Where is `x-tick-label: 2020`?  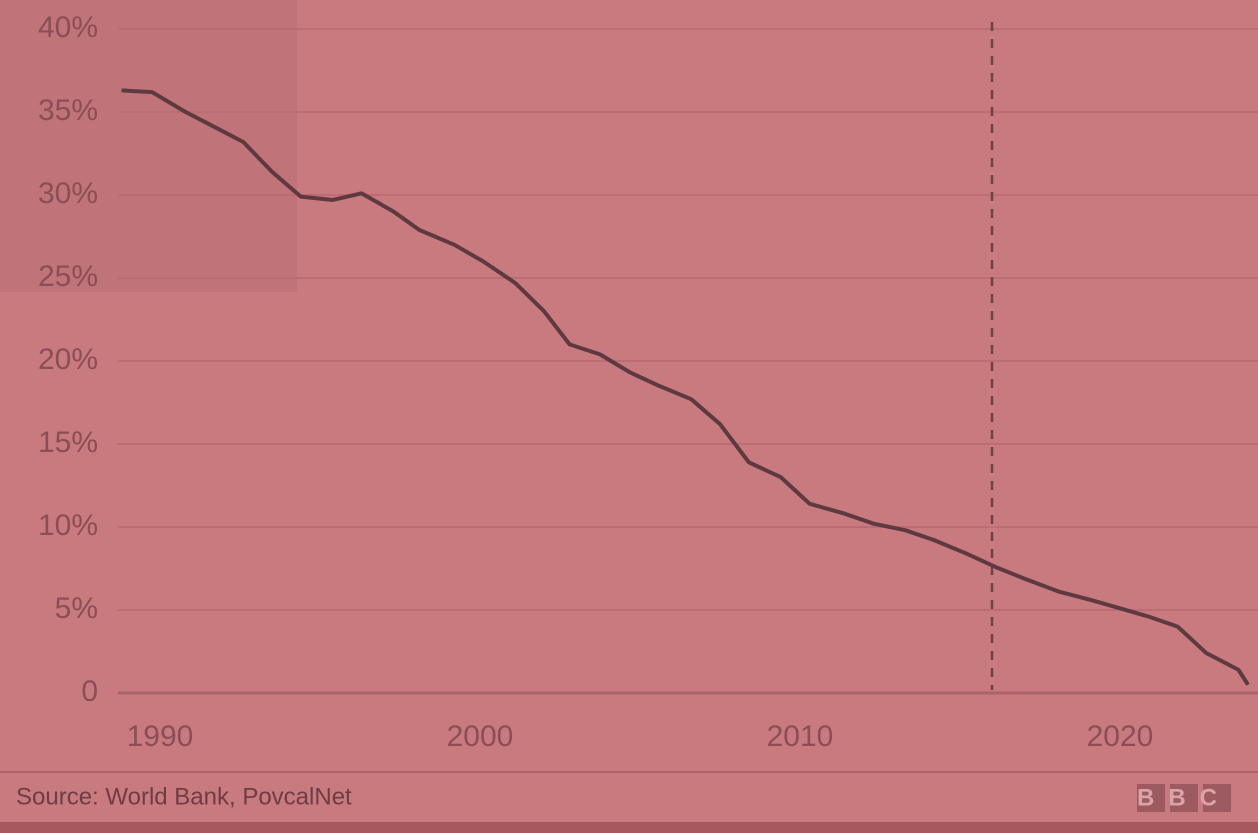 x-tick-label: 2020 is located at coordinates (1120, 736).